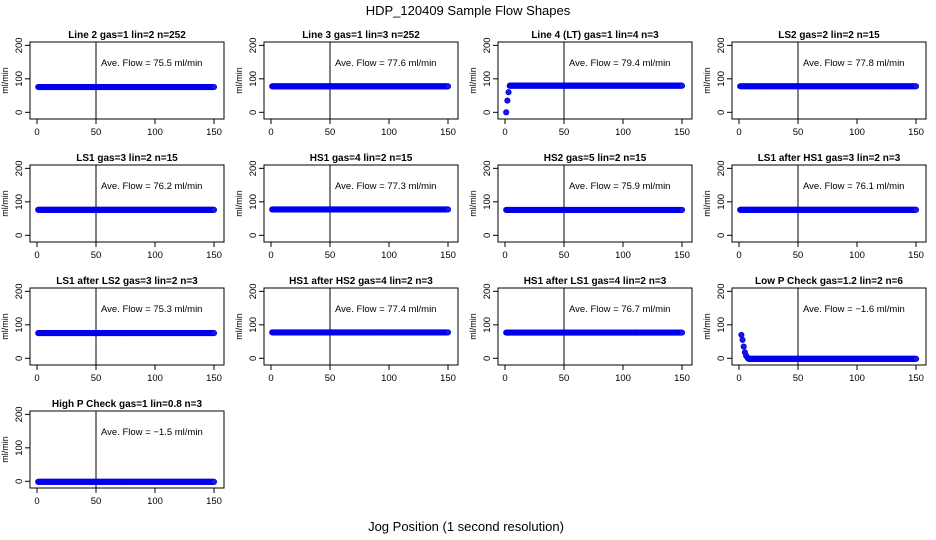 The height and width of the screenshot is (540, 936). I want to click on panel-title: LS1 after LS2 gas=3 lin=2 n=3, so click(127, 281).